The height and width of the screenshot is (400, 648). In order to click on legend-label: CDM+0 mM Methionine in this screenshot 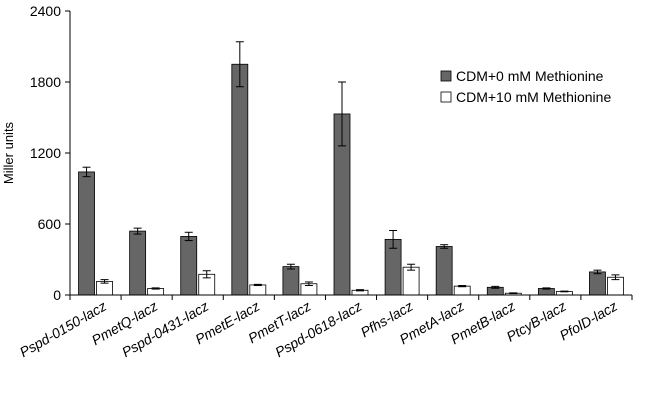, I will do `click(530, 76)`.